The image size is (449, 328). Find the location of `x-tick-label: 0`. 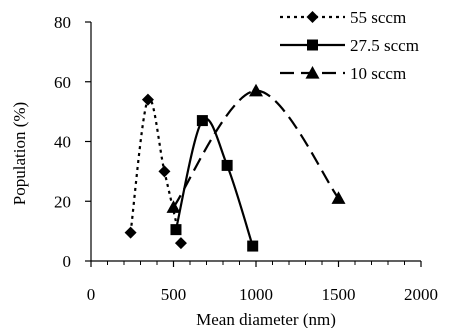

x-tick-label: 0 is located at coordinates (91, 294).